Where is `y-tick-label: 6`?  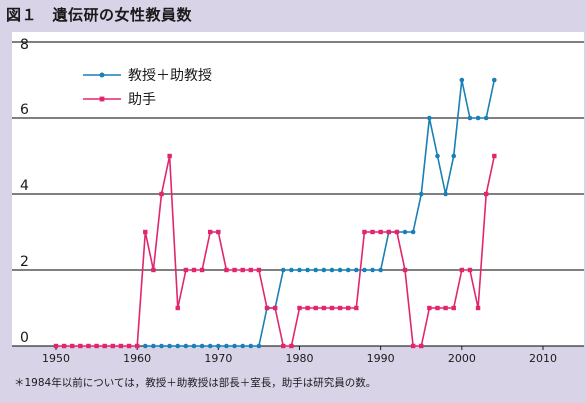 y-tick-label: 6 is located at coordinates (24, 110).